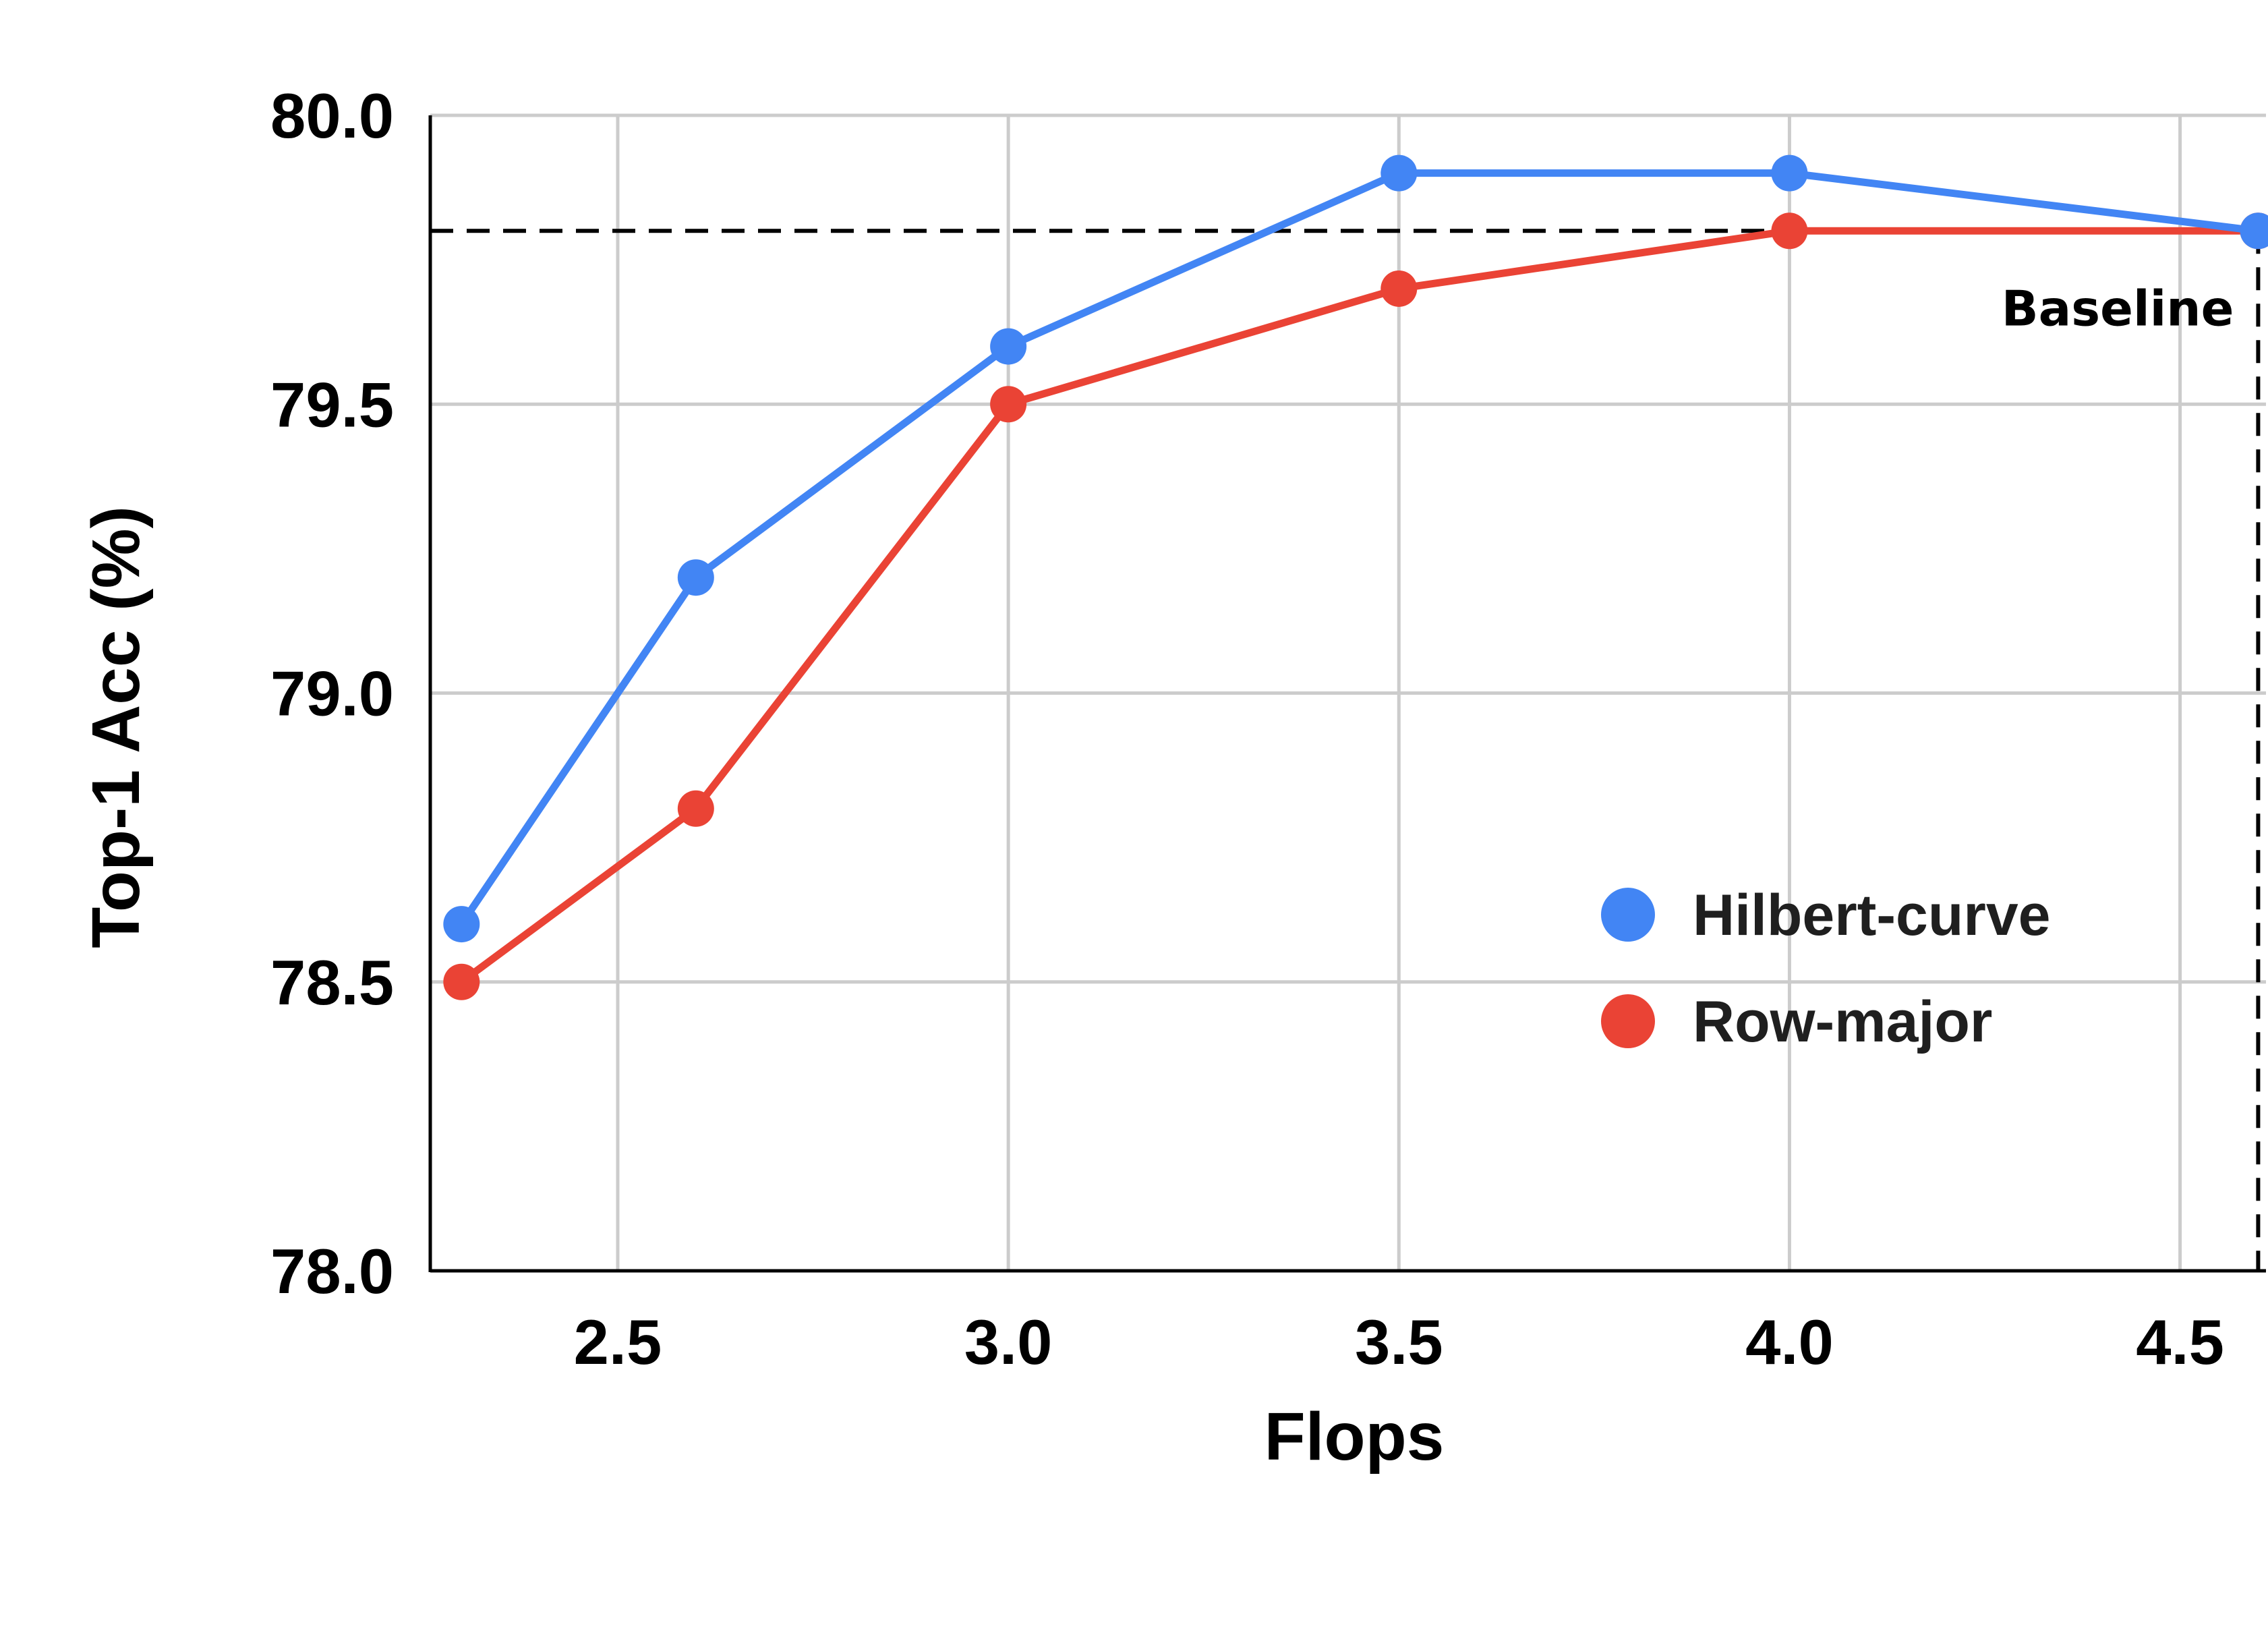  Describe the element at coordinates (1399, 1342) in the screenshot. I see `x-tick-label: 3.5` at that location.